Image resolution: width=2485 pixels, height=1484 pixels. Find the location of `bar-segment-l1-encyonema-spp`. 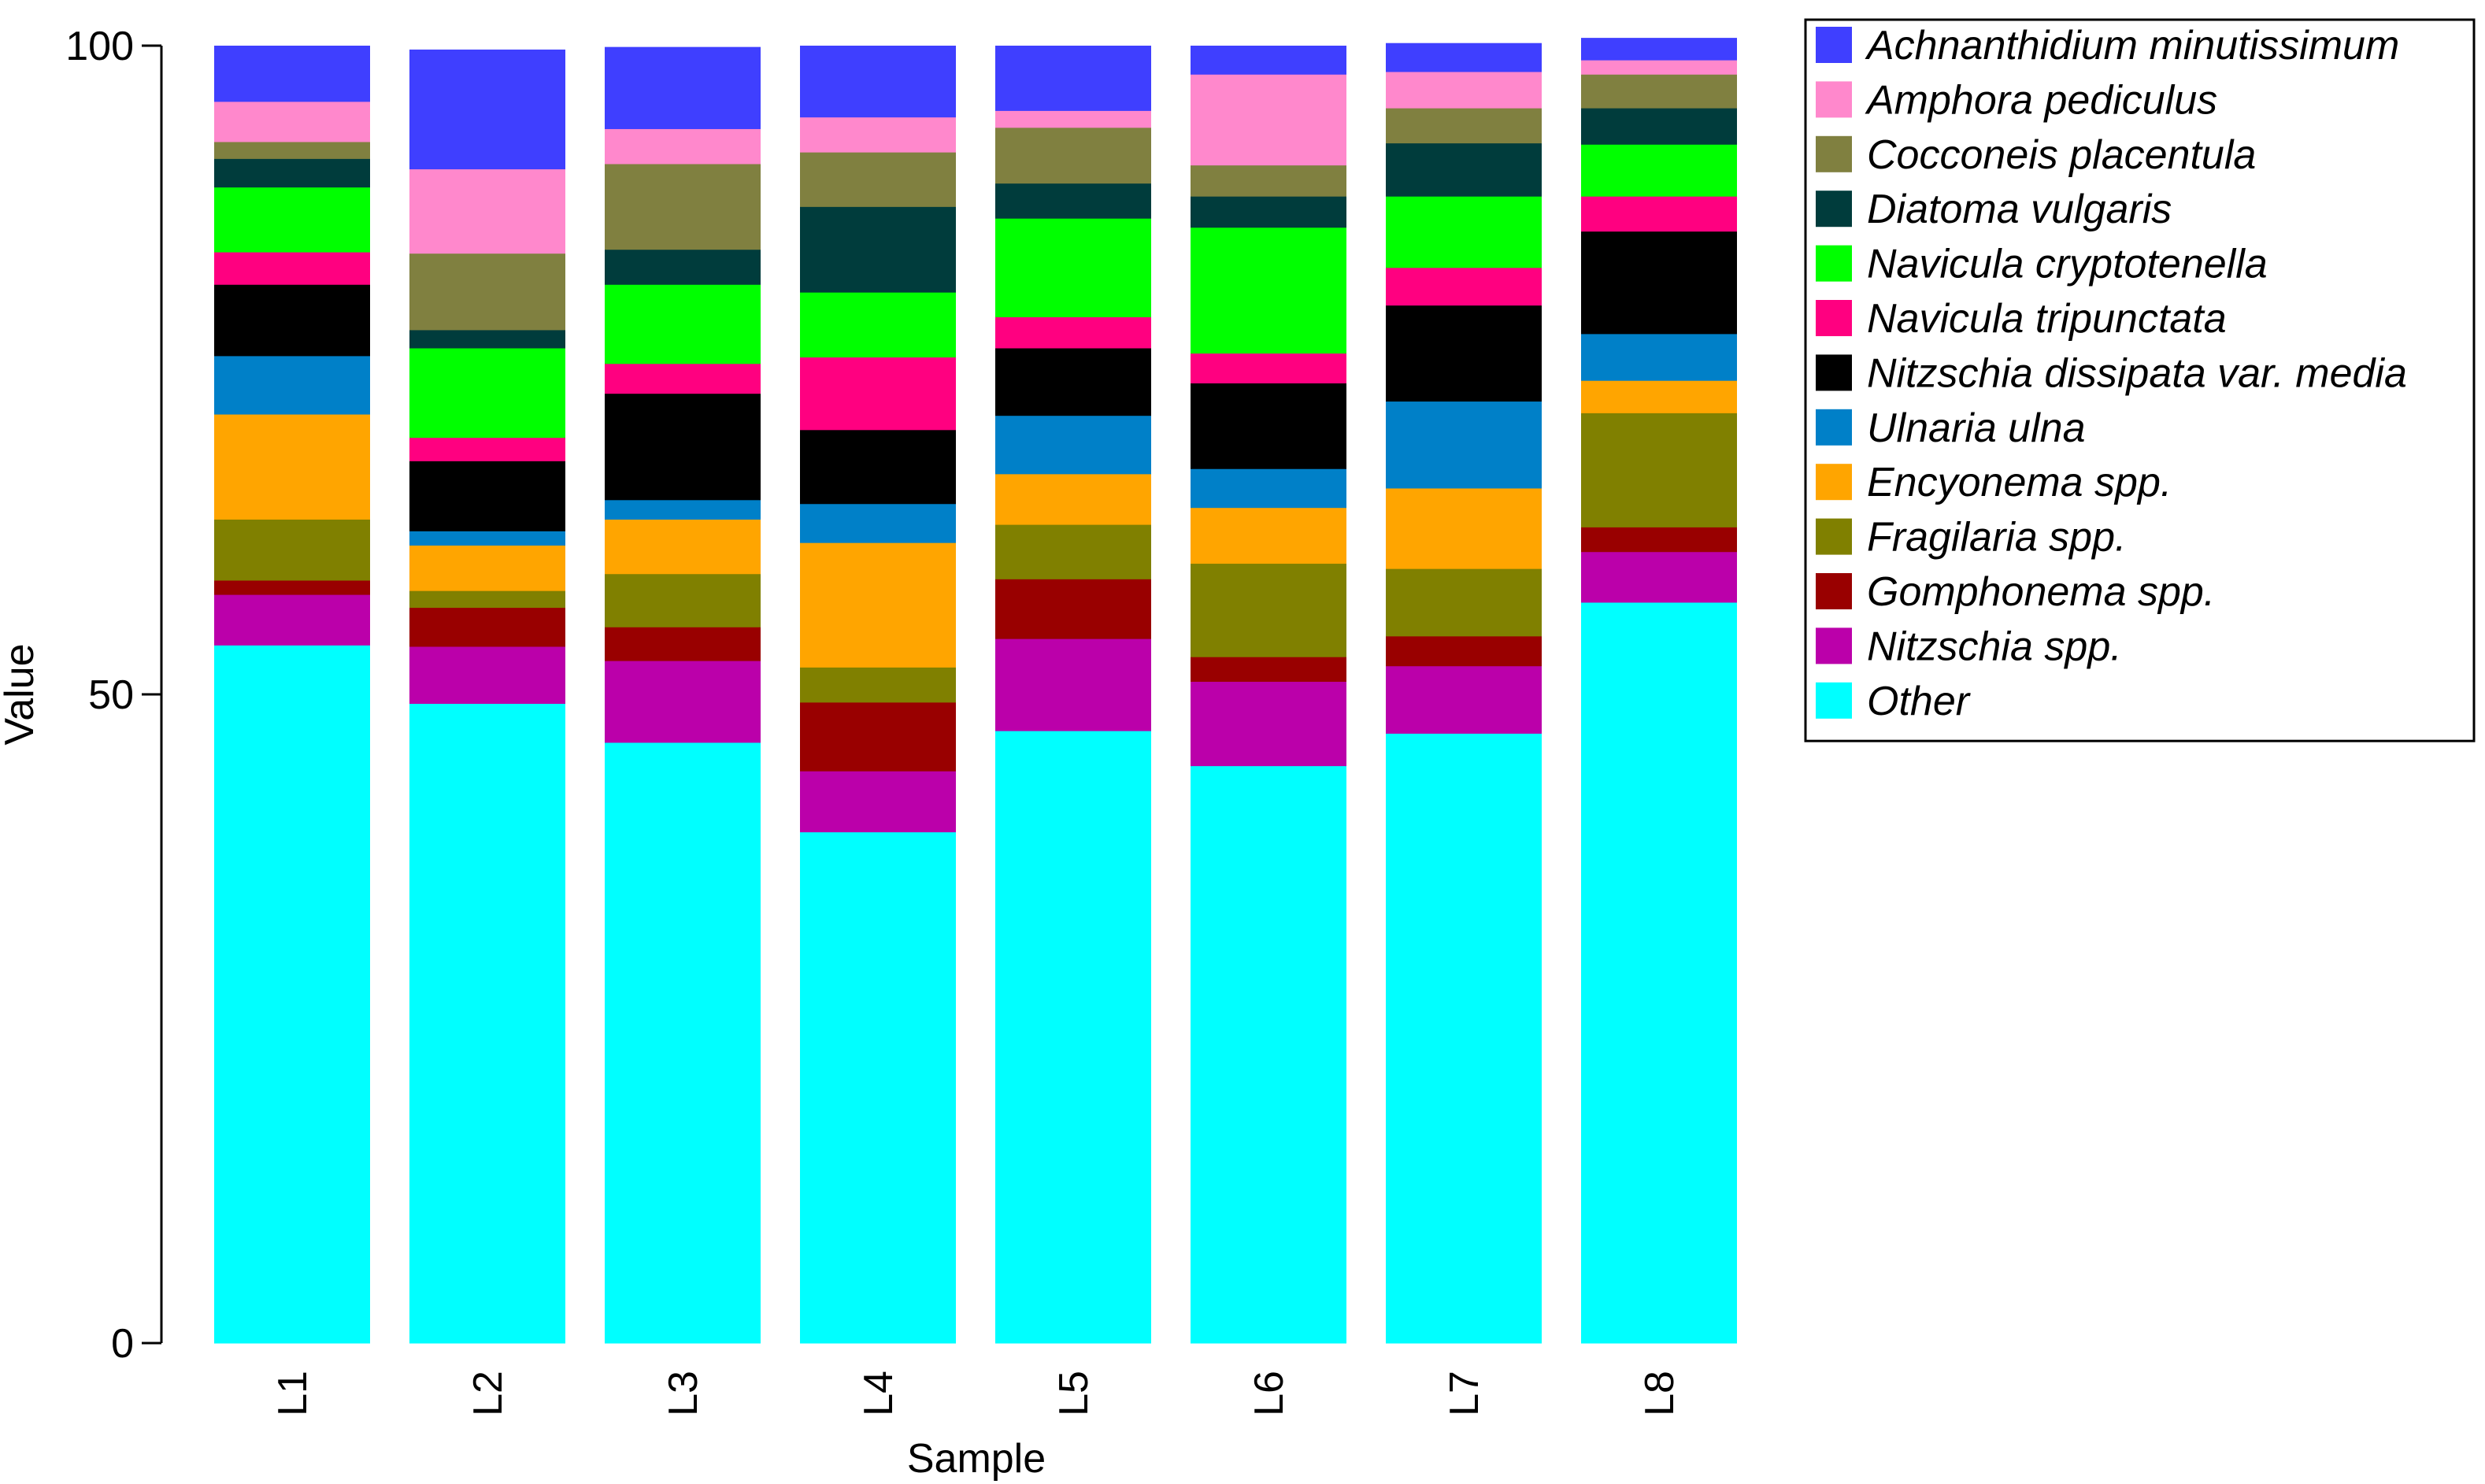

bar-segment-l1-encyonema-spp is located at coordinates (292, 467).